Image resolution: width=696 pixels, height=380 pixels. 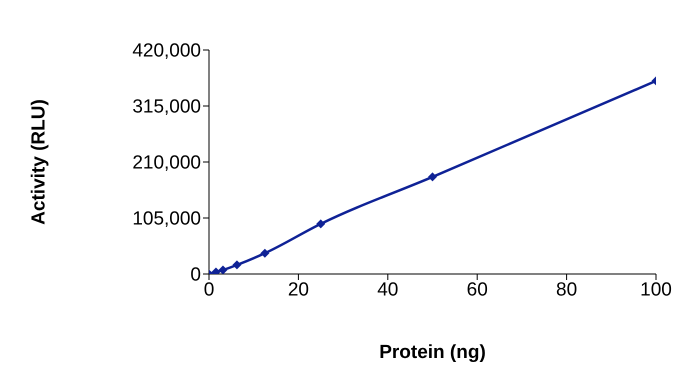 I want to click on x-tick-label: 80, so click(x=567, y=289).